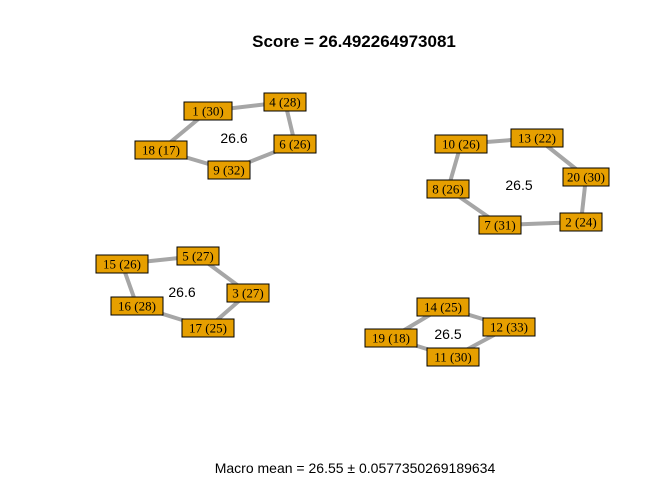 The width and height of the screenshot is (672, 480). I want to click on node-1: 1 (30), so click(208, 111).